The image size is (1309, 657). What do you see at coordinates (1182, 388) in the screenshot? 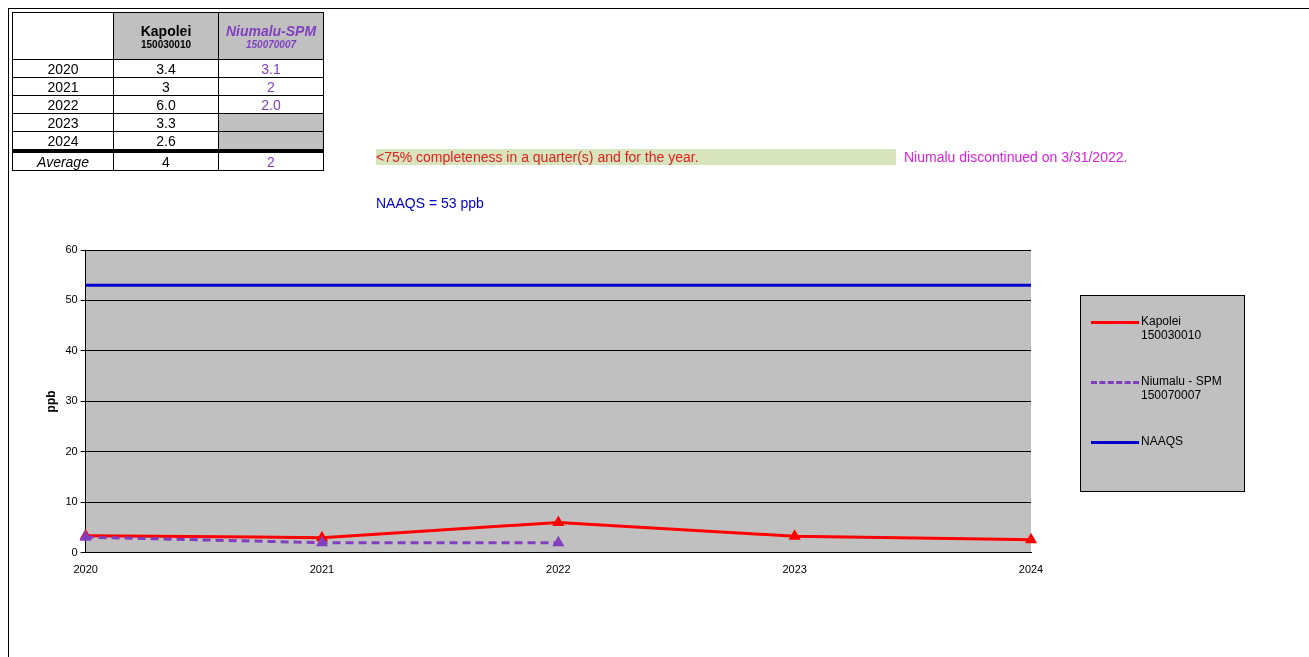
I see `legend-label: Niumalu - SPM 150070007` at bounding box center [1182, 388].